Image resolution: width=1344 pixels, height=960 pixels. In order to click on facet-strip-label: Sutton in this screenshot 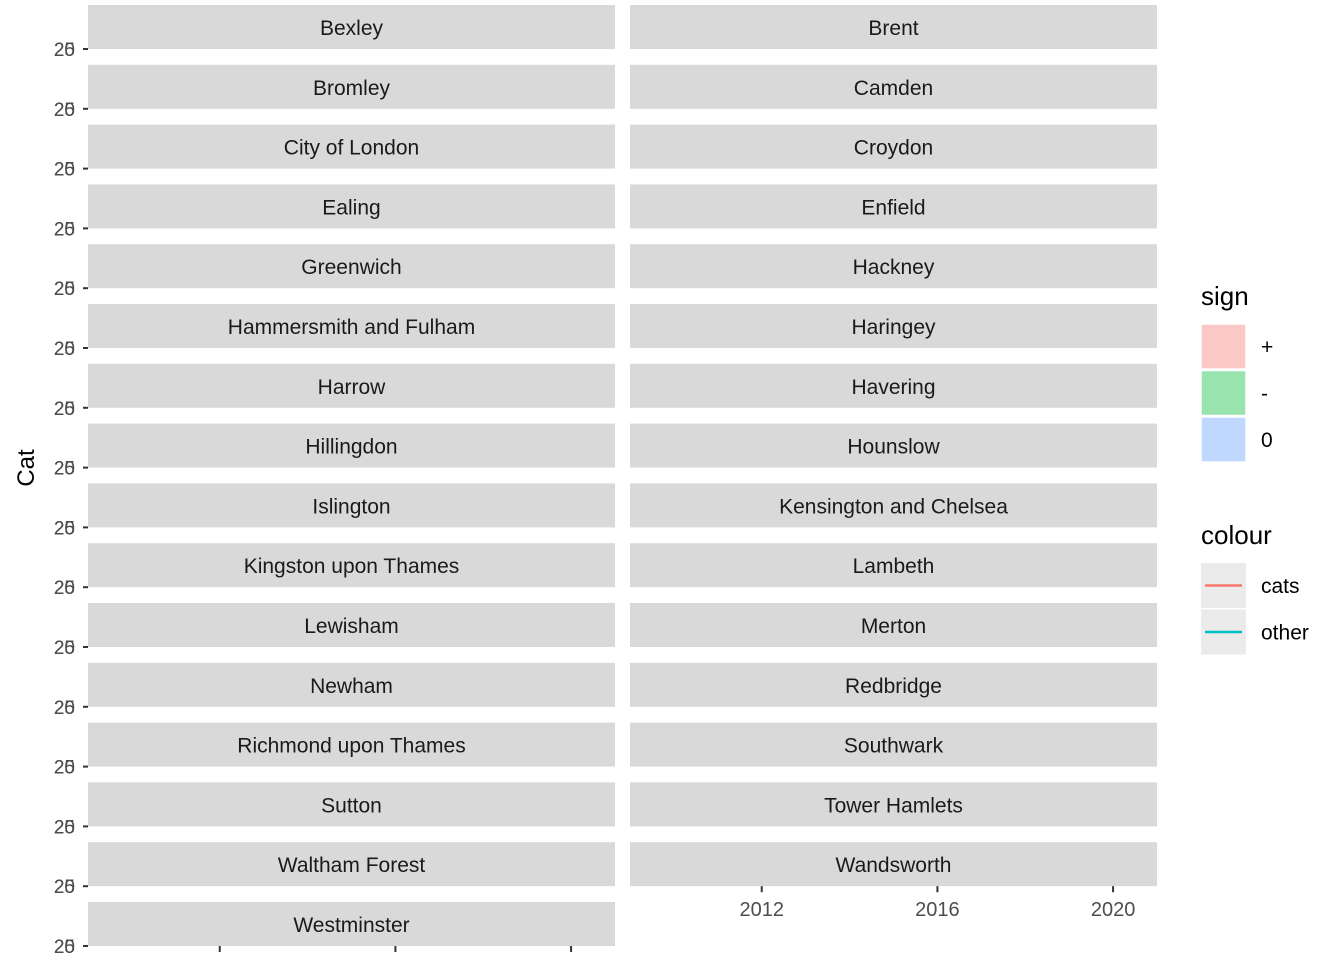, I will do `click(351, 805)`.